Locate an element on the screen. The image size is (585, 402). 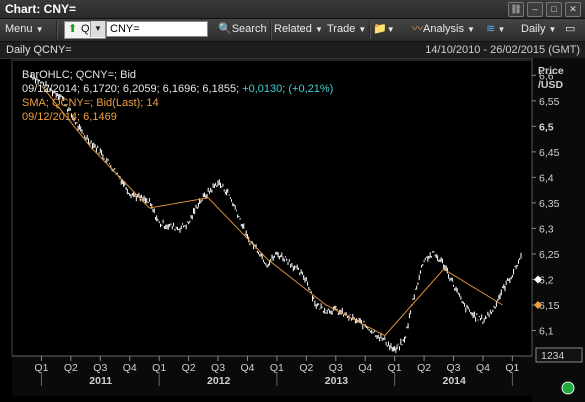
counter-box is located at coordinates (559, 355).